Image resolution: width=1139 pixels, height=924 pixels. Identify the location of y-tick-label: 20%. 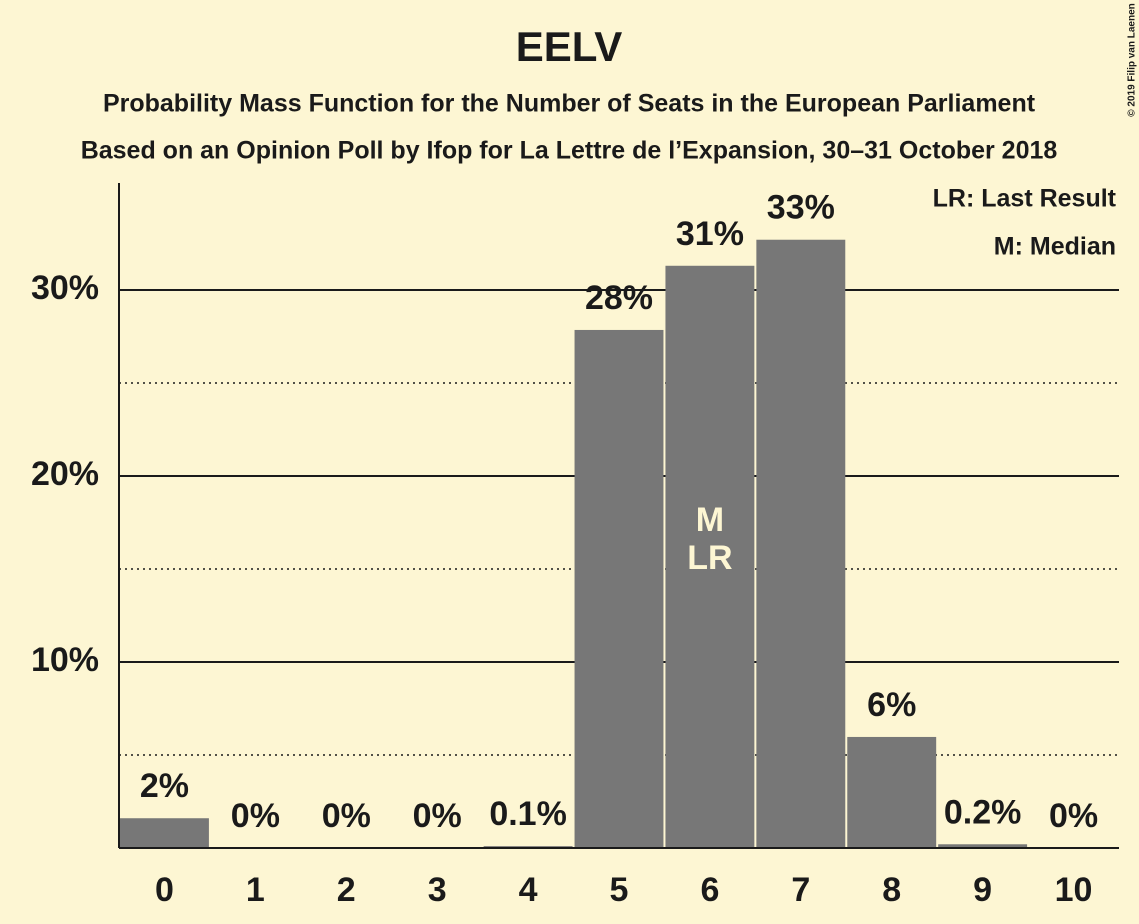
(65, 474).